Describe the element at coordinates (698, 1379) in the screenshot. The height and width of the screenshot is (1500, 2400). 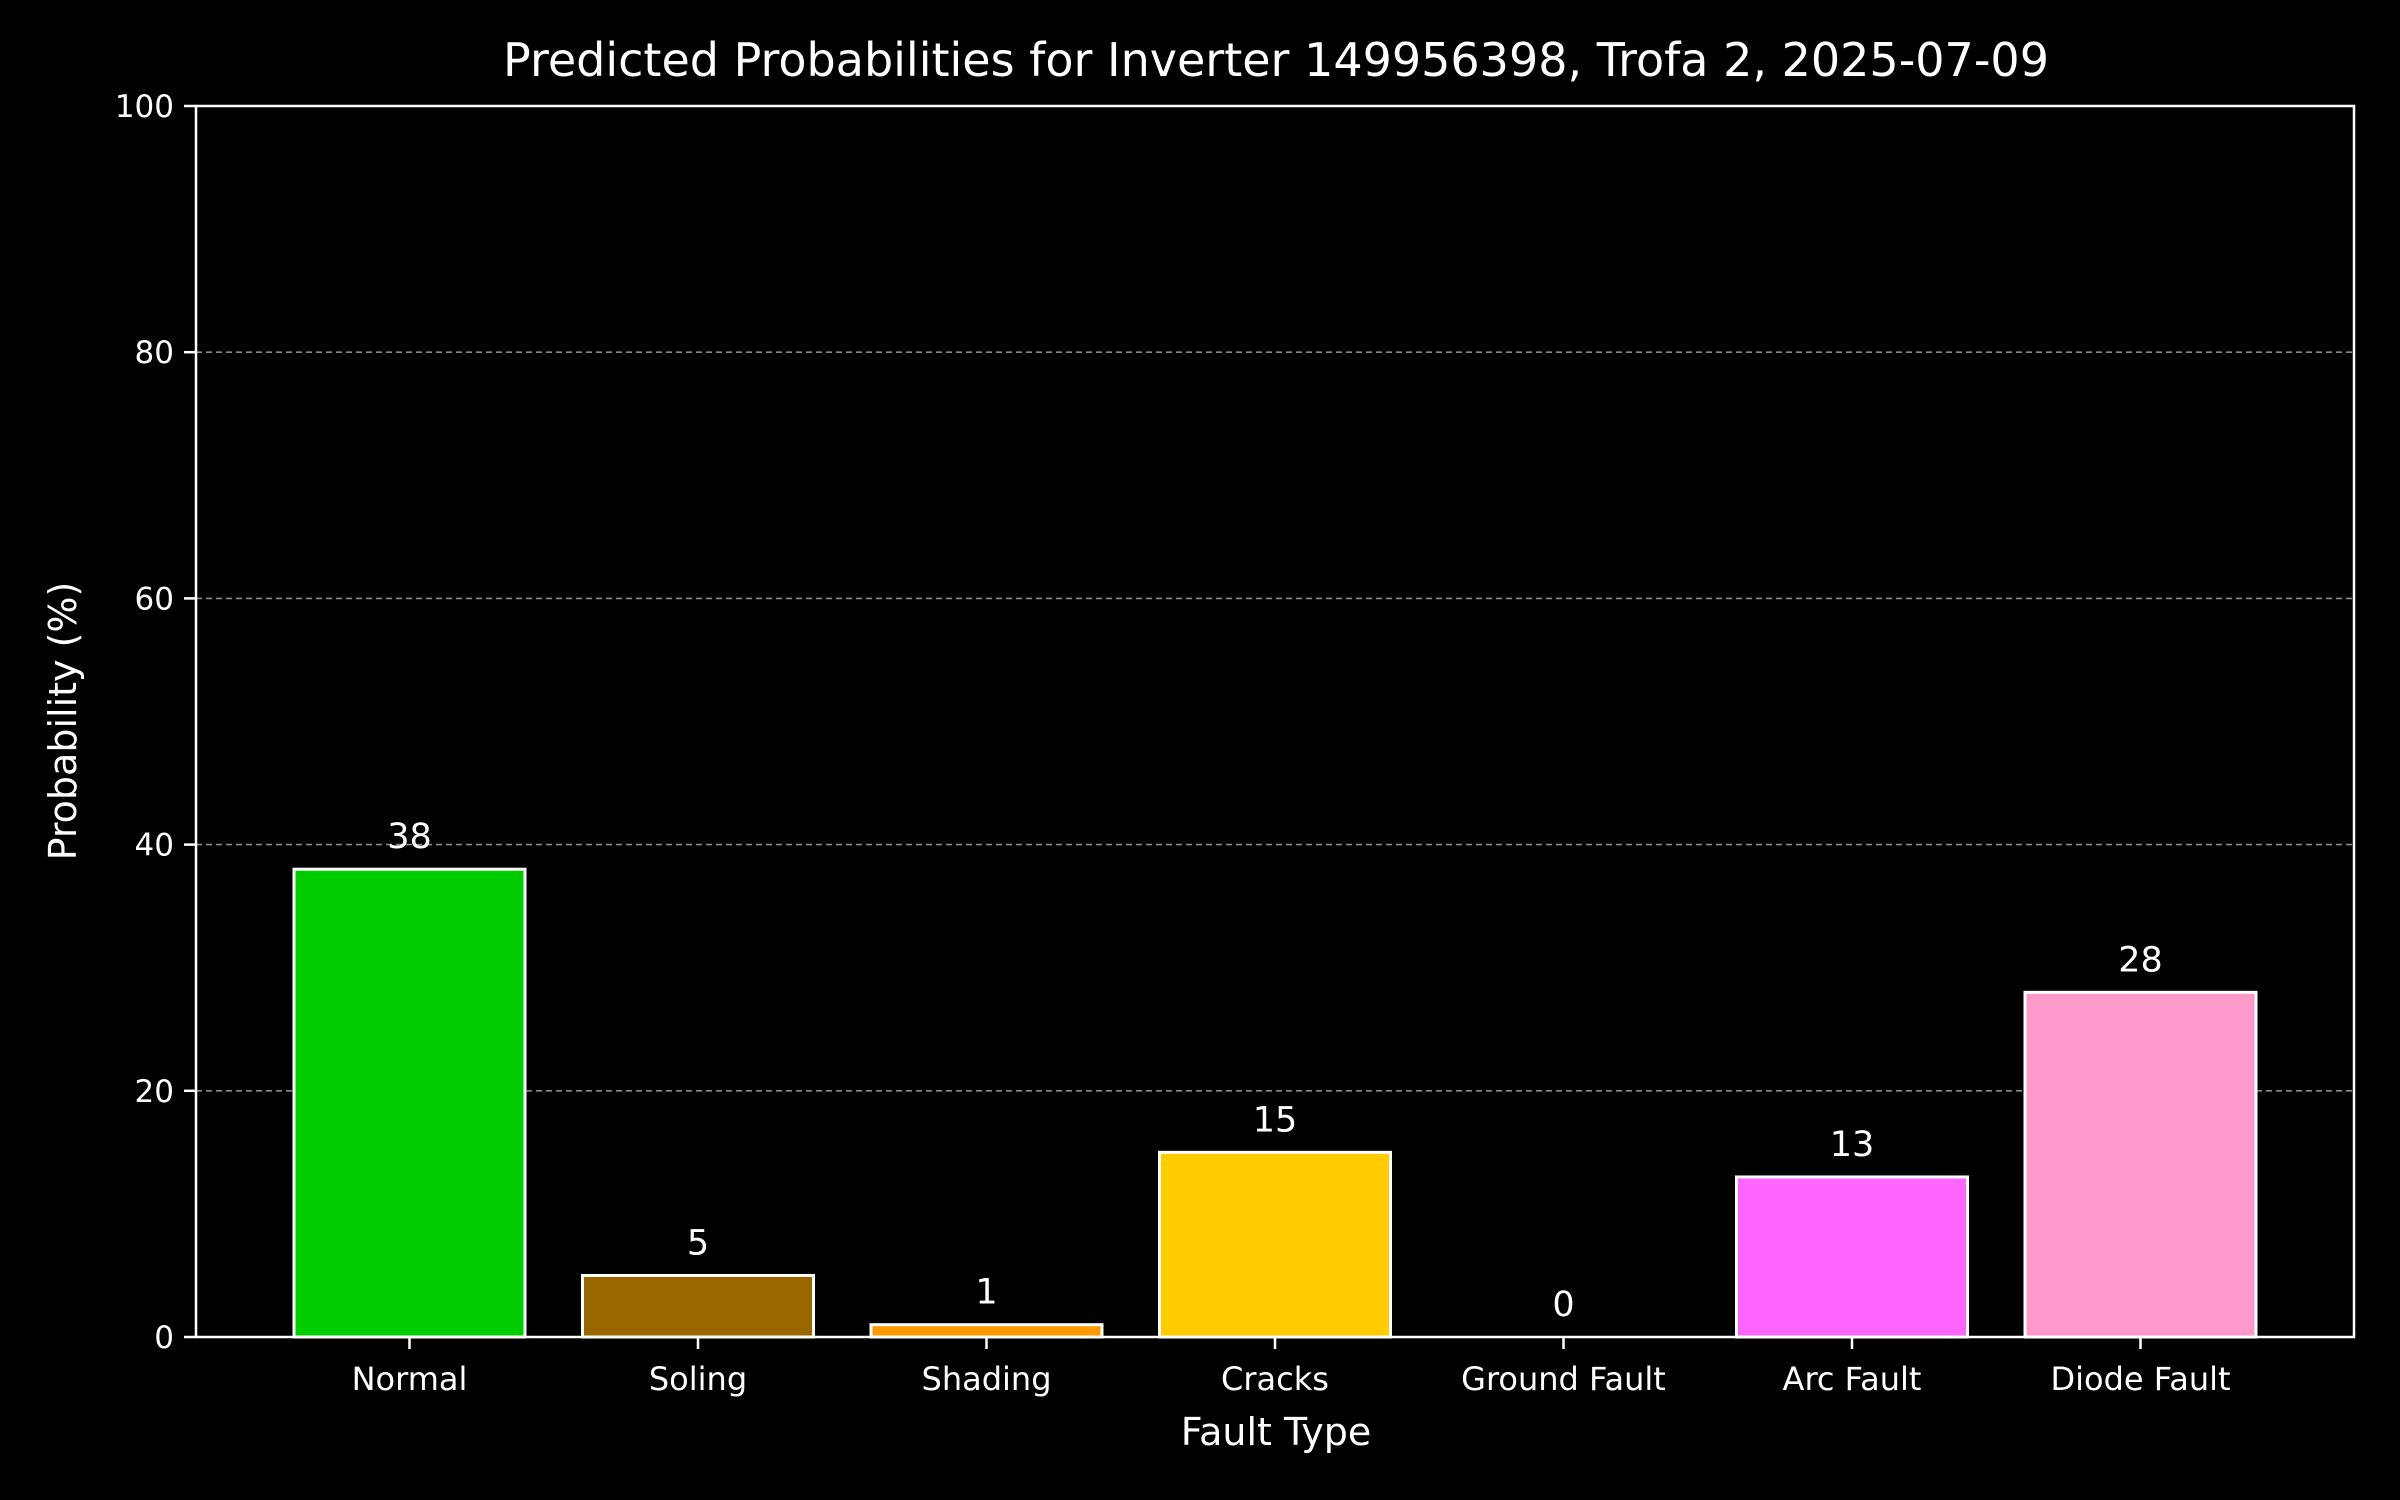
I see `x-tick-label: Soling` at that location.